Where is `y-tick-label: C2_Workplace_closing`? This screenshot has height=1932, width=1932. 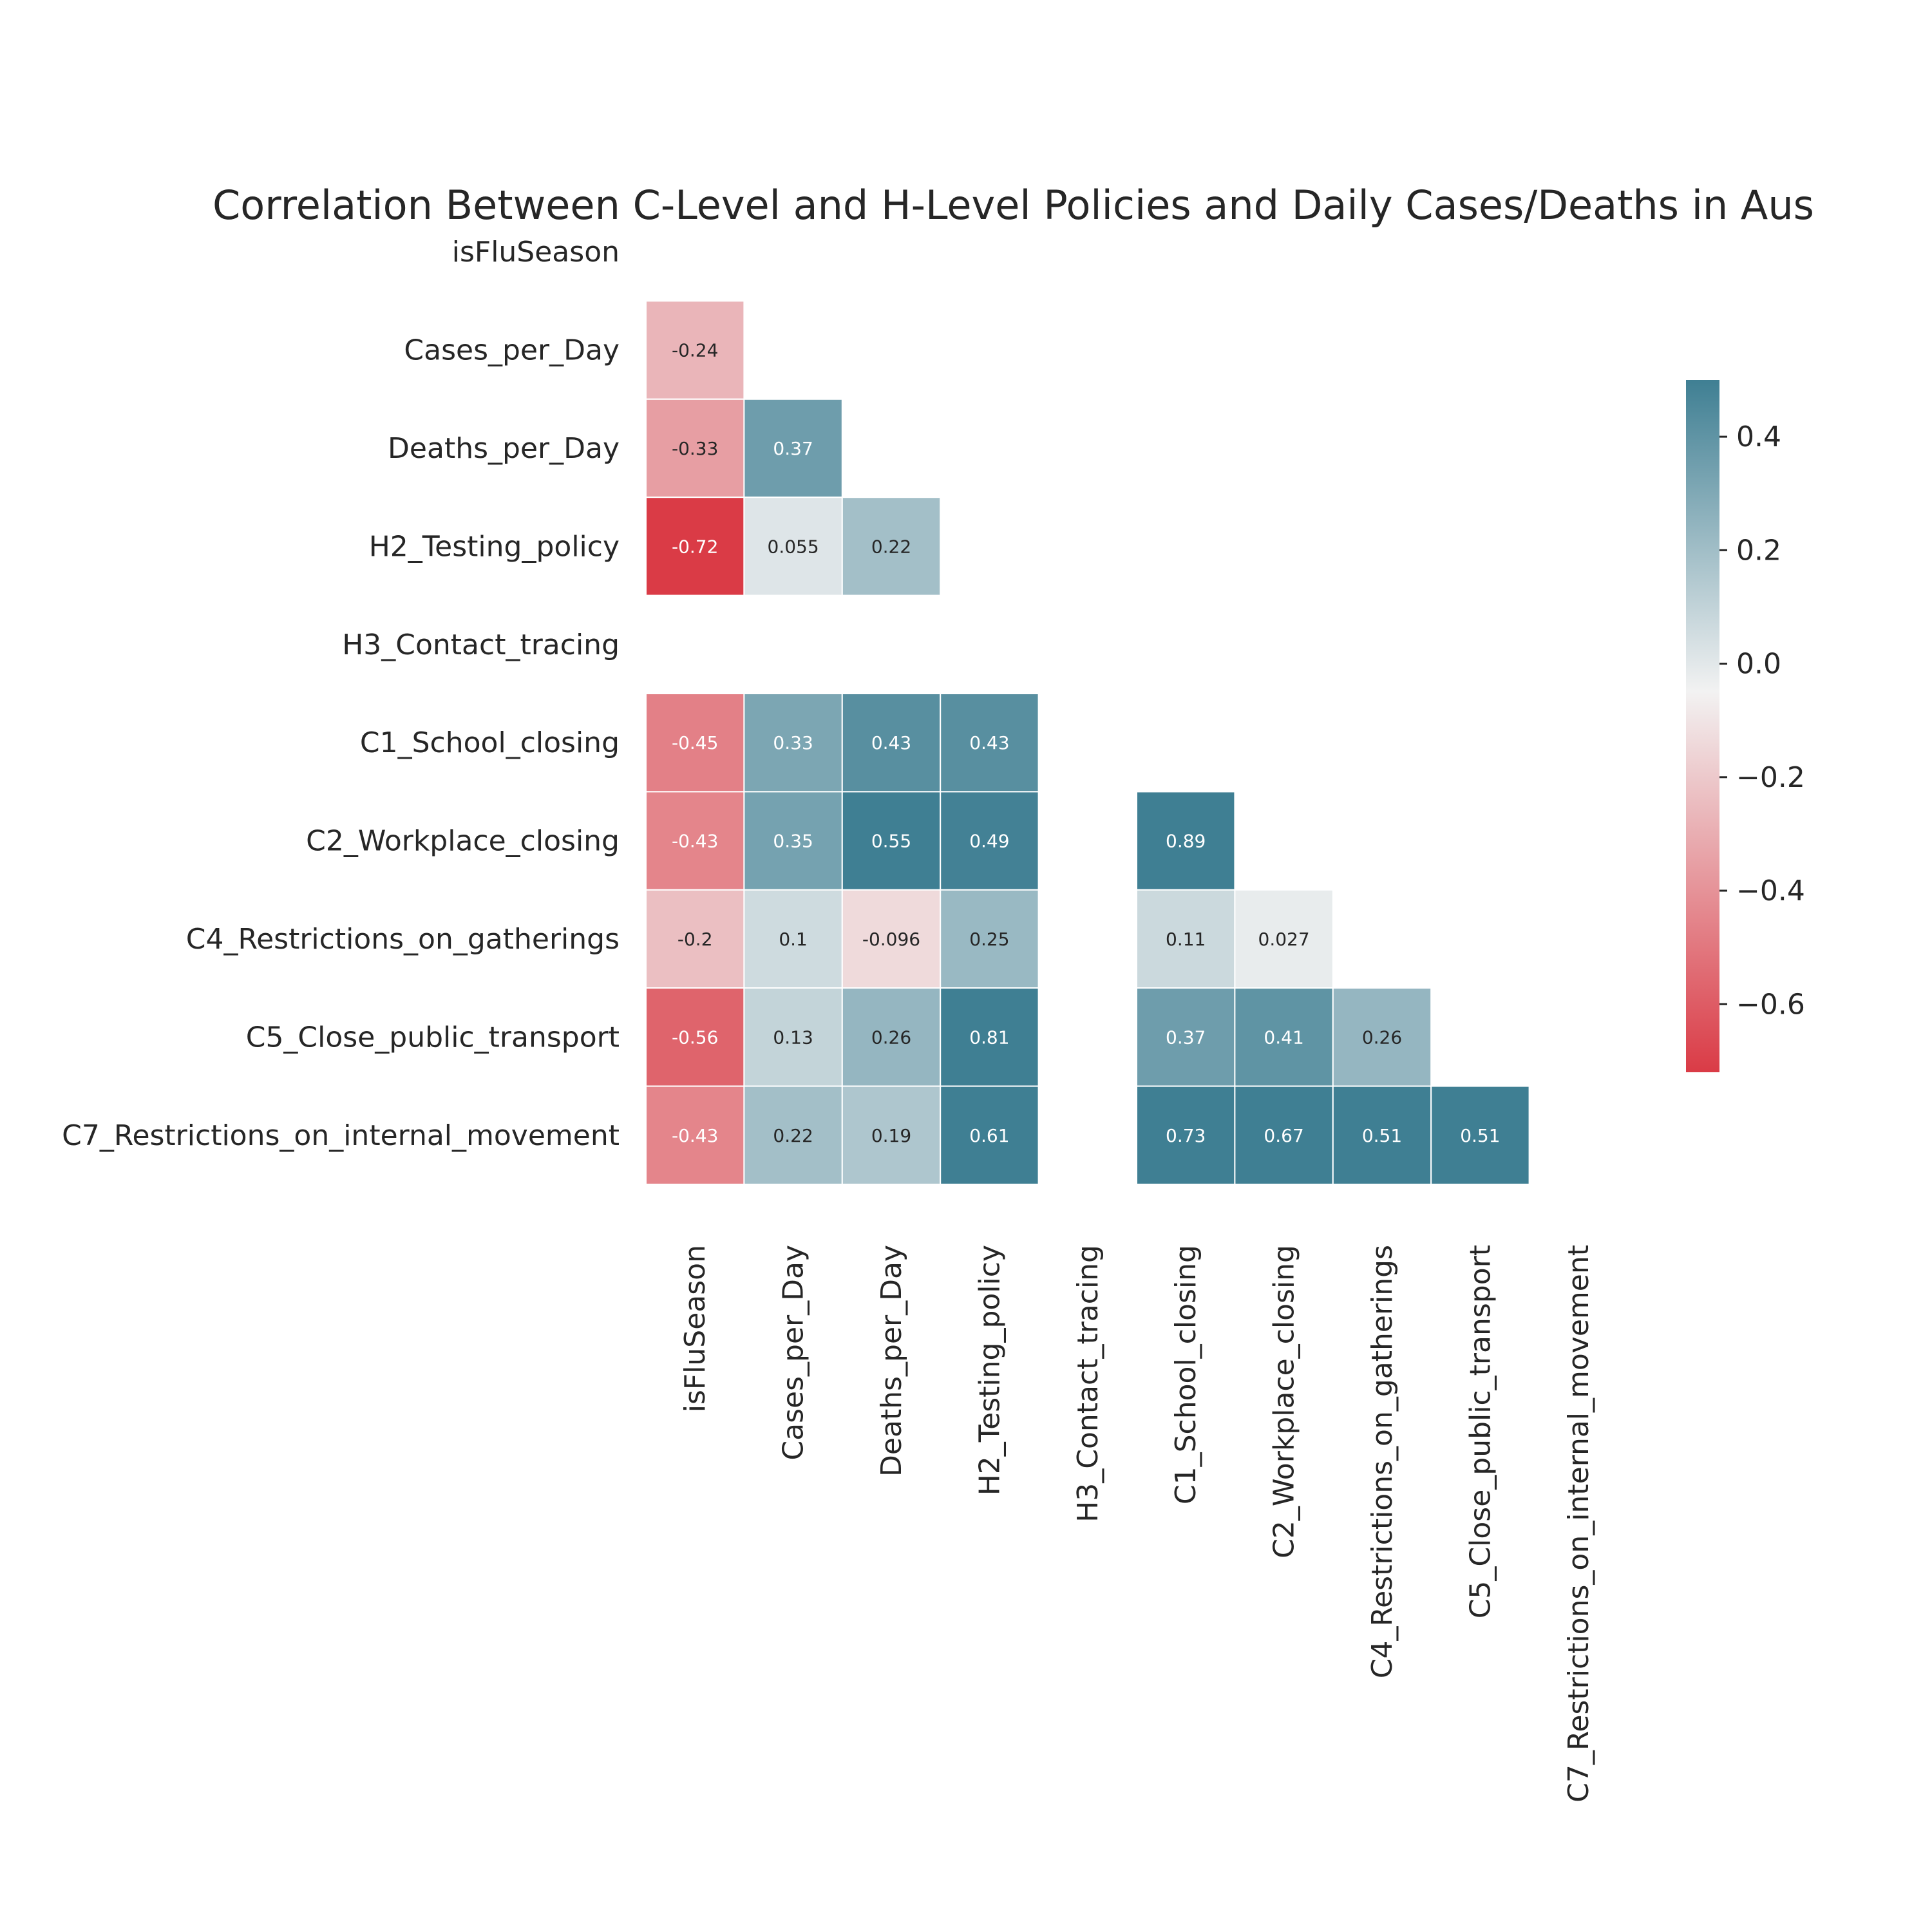 y-tick-label: C2_Workplace_closing is located at coordinates (463, 842).